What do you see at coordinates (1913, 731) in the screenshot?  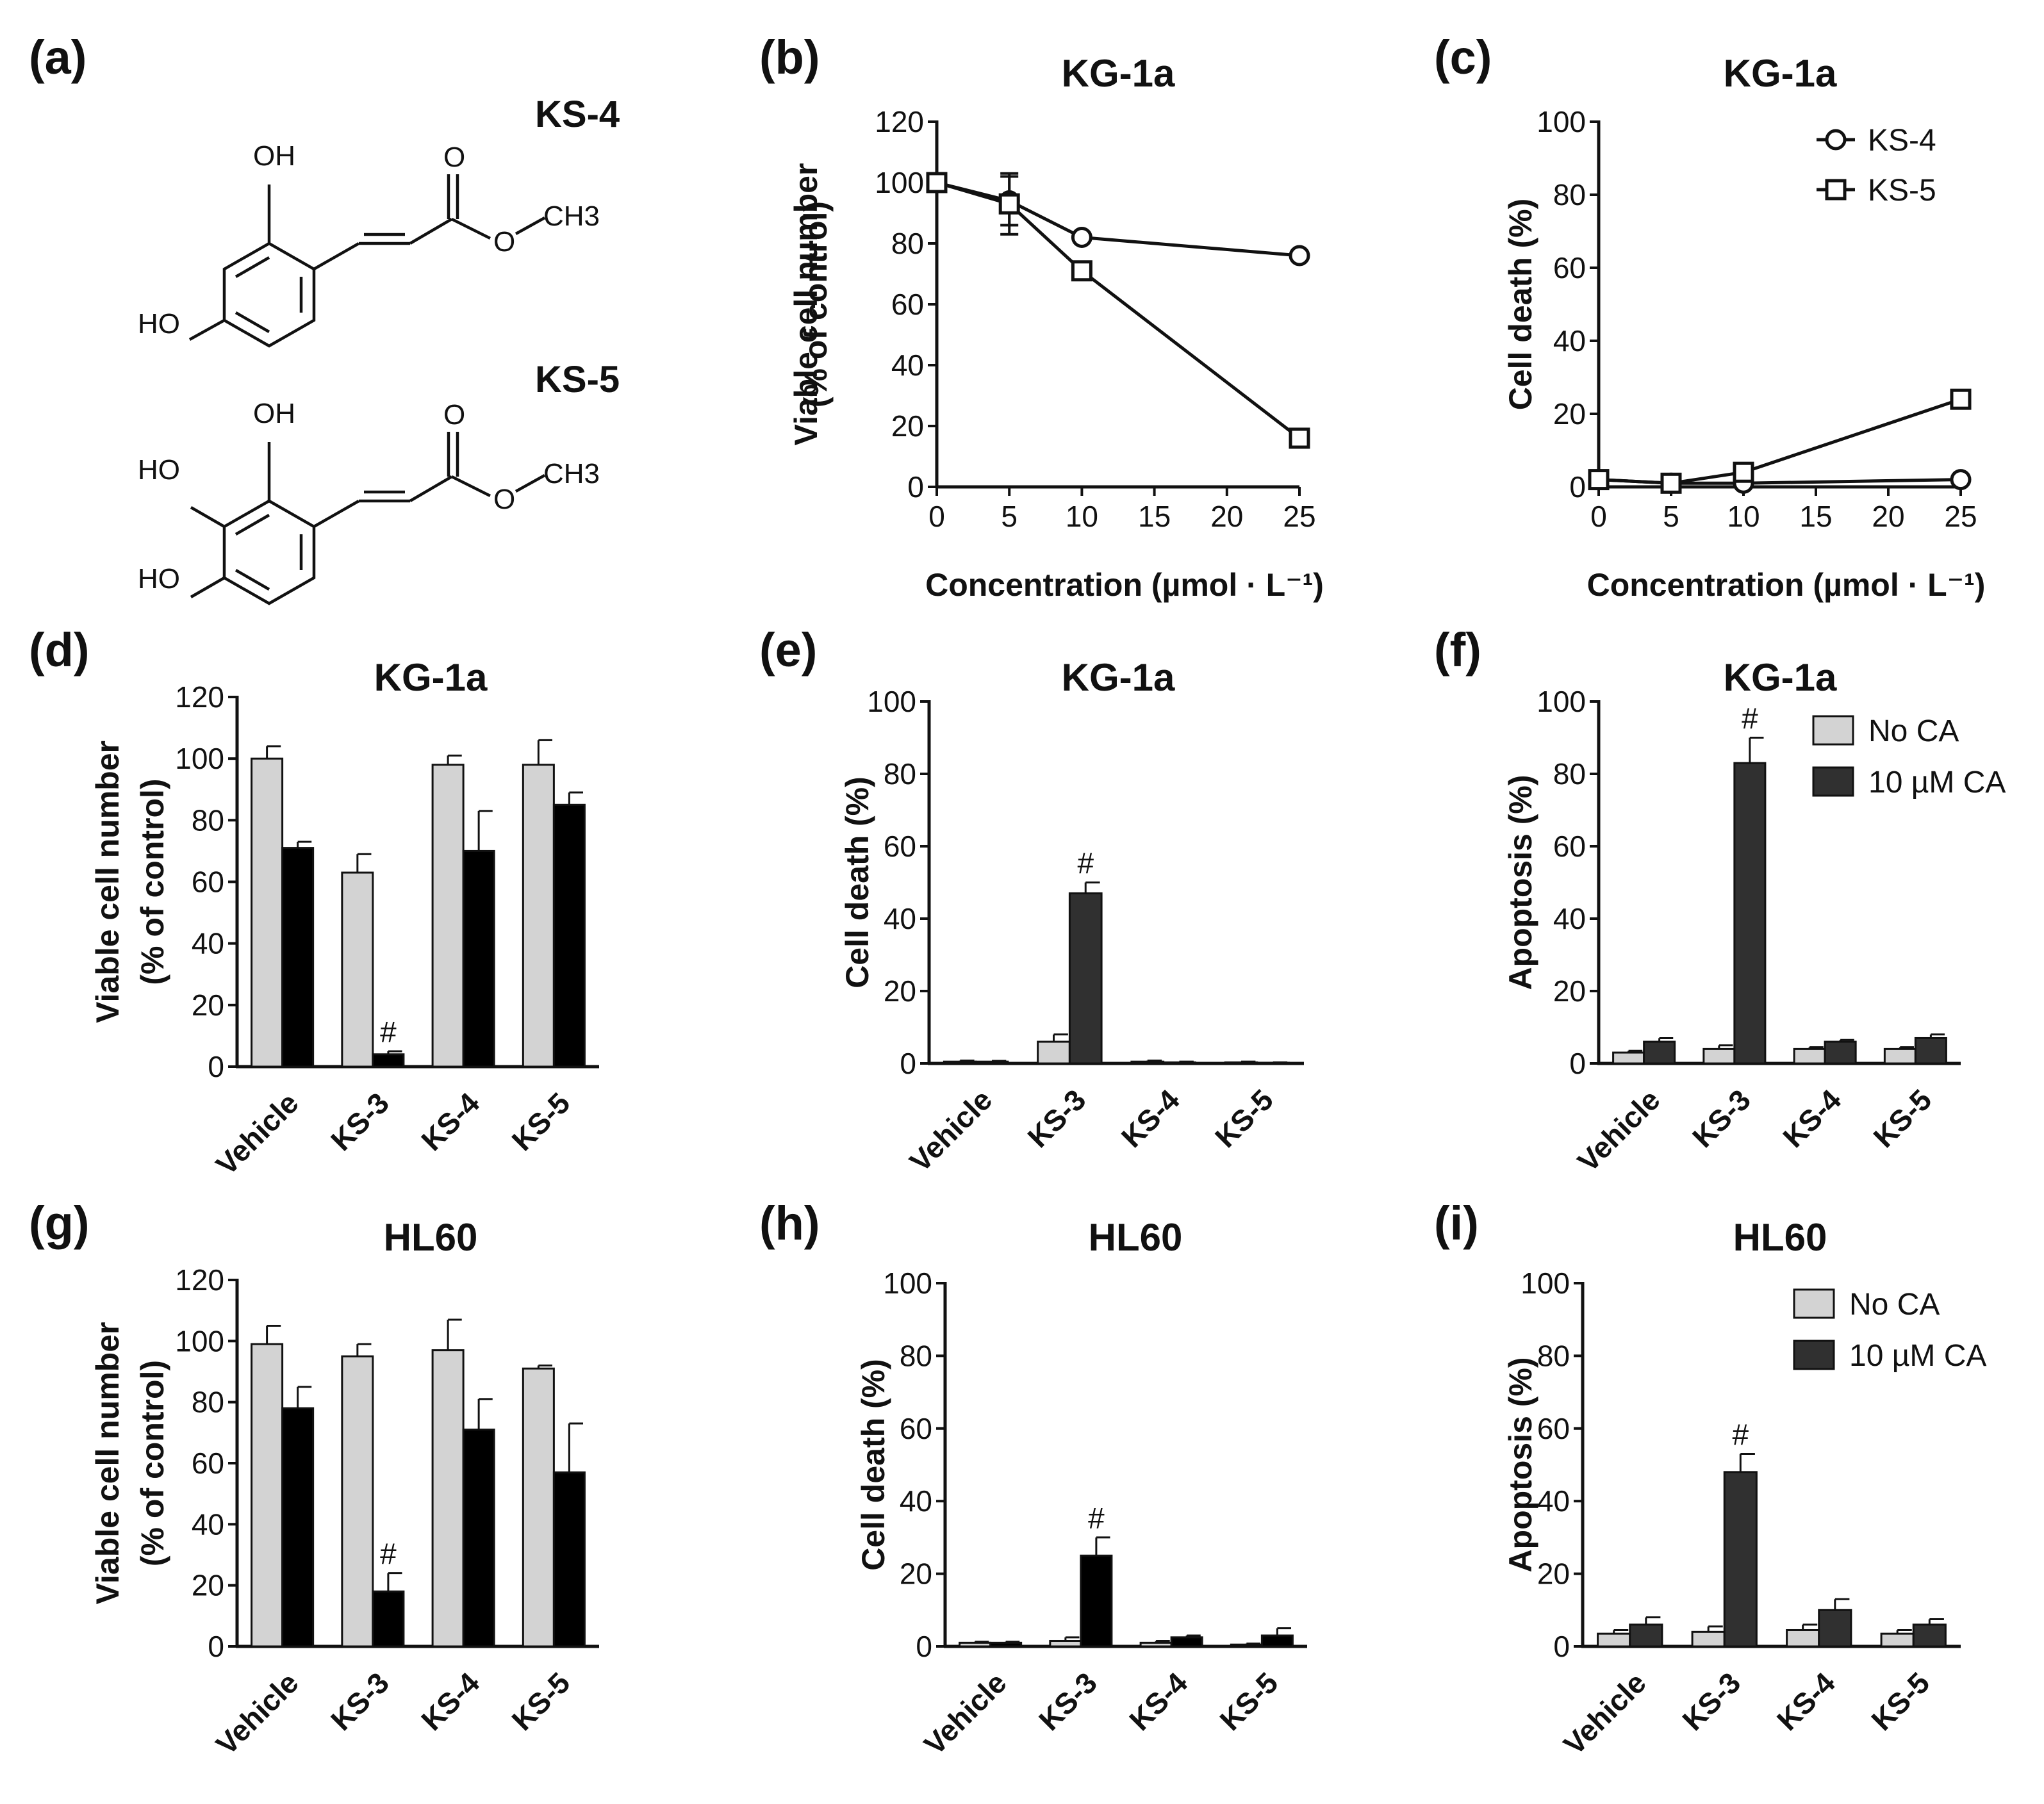 I see `legend-label: No CA` at bounding box center [1913, 731].